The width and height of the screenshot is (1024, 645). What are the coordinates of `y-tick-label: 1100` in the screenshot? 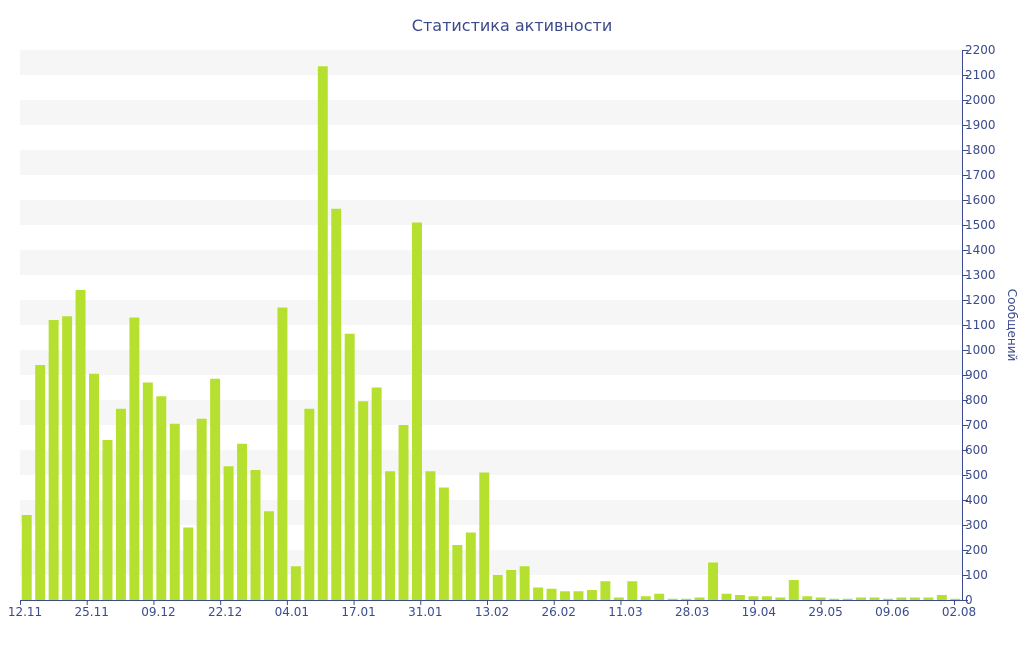 It's located at (980, 325).